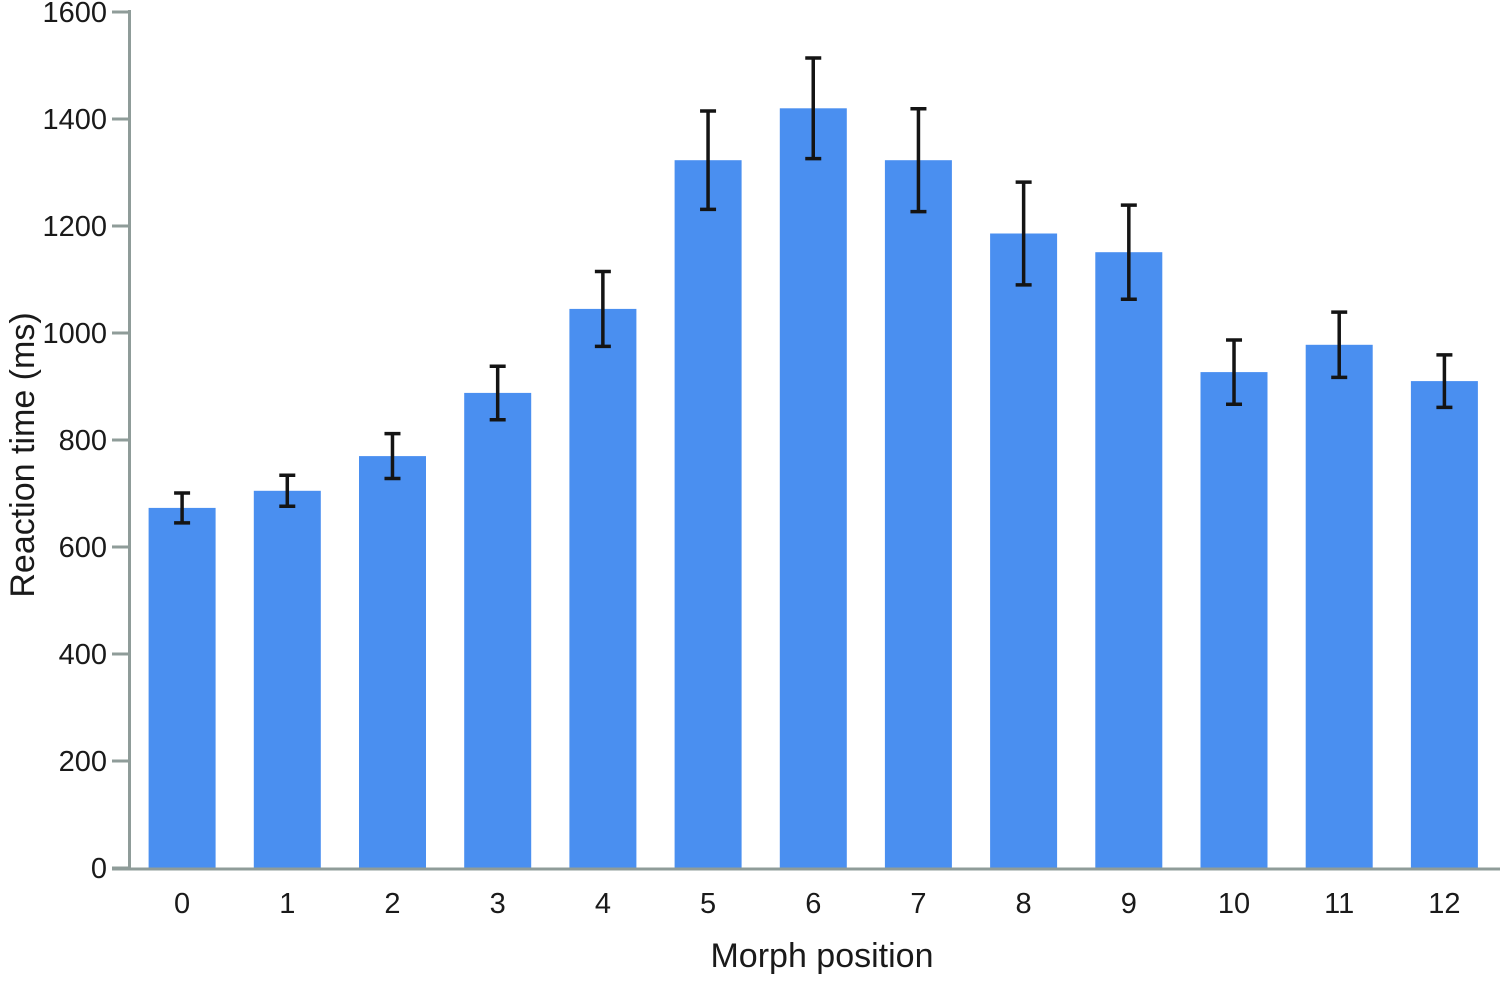  Describe the element at coordinates (74, 227) in the screenshot. I see `y-tick-label-1200: 1200` at that location.